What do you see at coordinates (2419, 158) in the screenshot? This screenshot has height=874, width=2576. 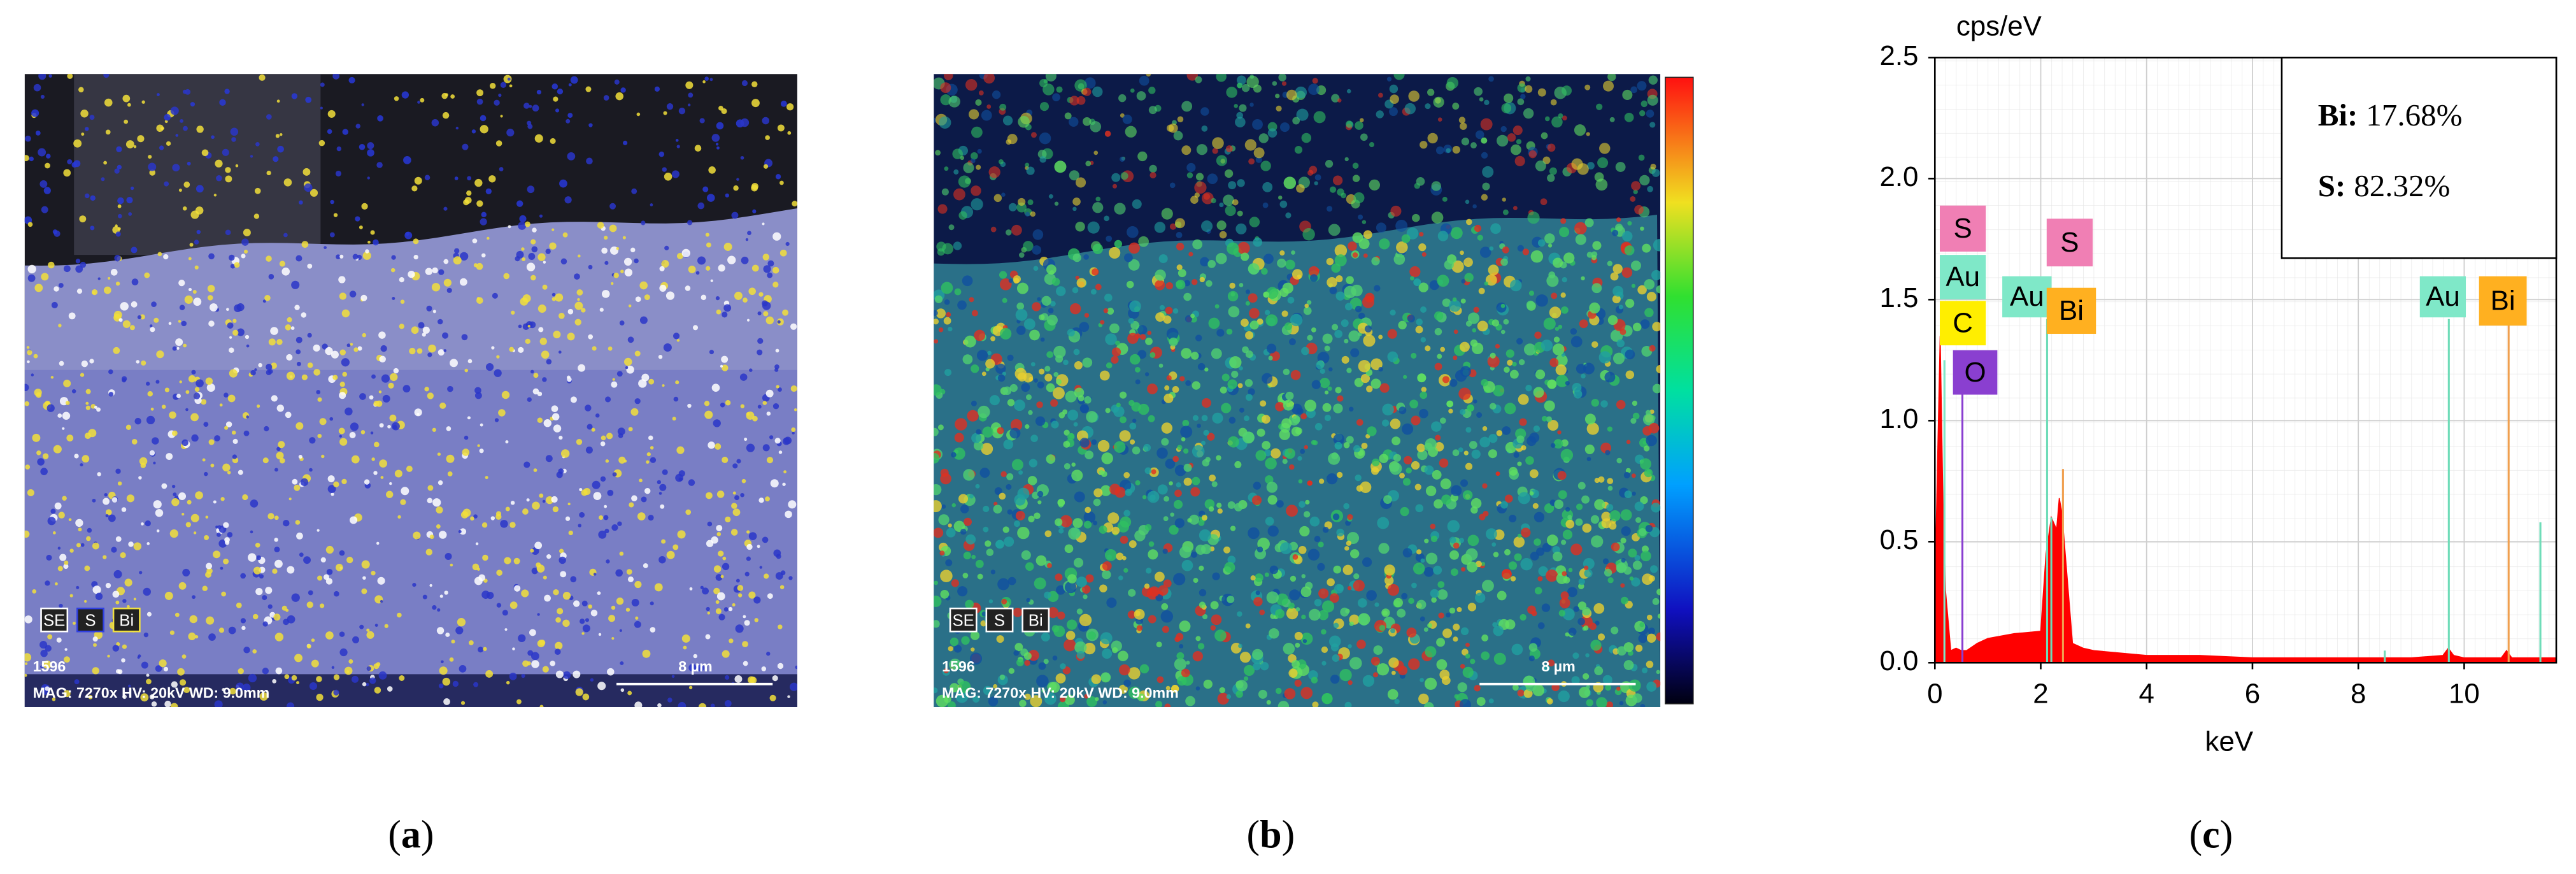 I see `composition-box` at bounding box center [2419, 158].